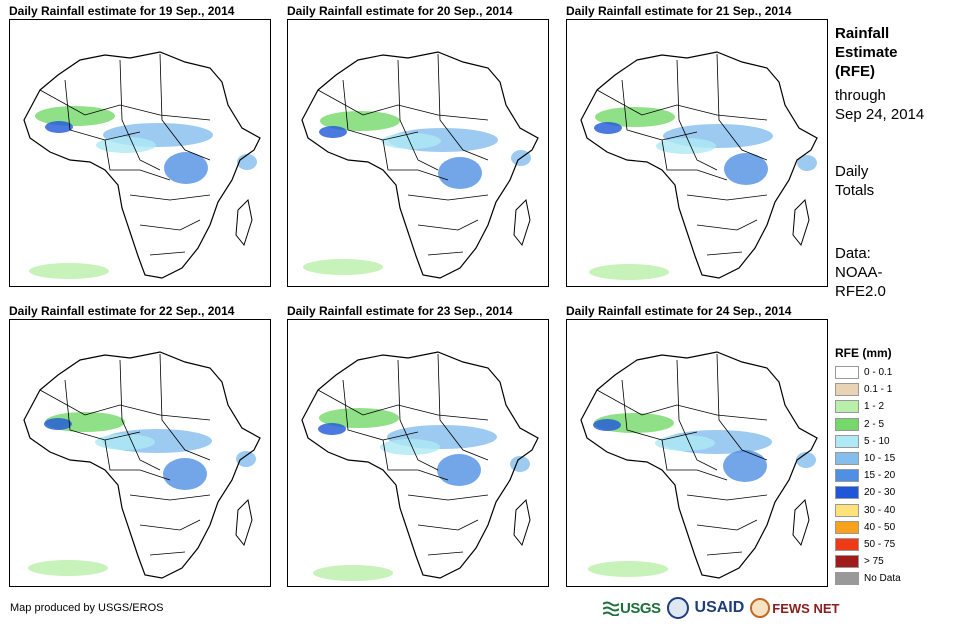  I want to click on aggregation-text: Daily Totals, so click(854, 181).